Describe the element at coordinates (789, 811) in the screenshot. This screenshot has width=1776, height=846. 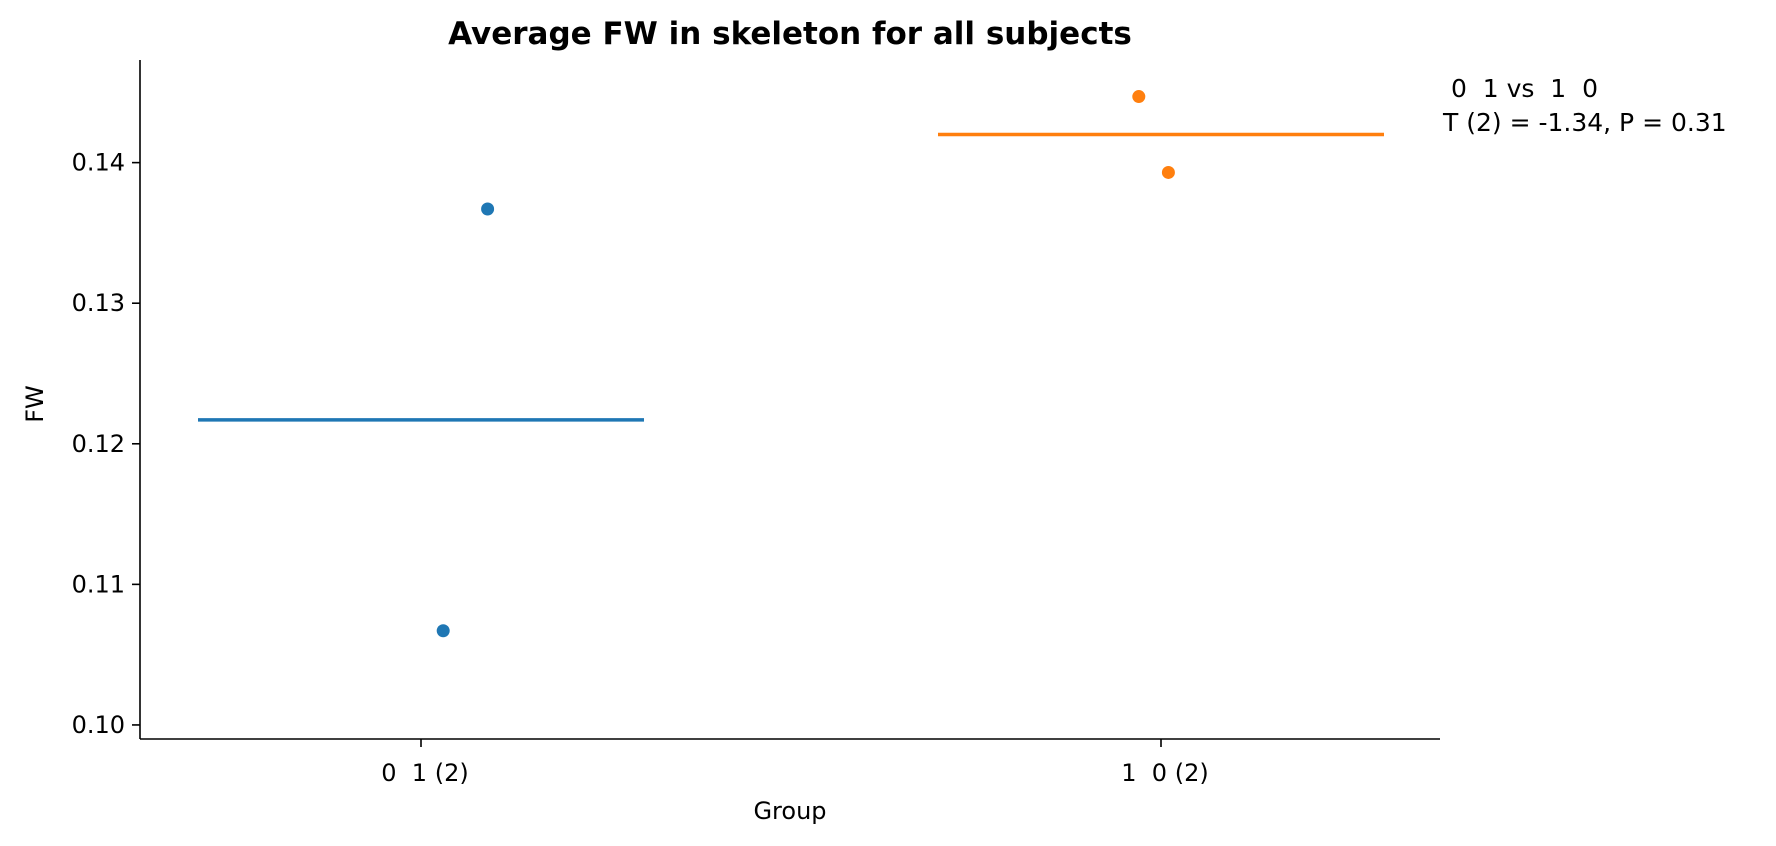
I see `x-axis-label: Group` at that location.